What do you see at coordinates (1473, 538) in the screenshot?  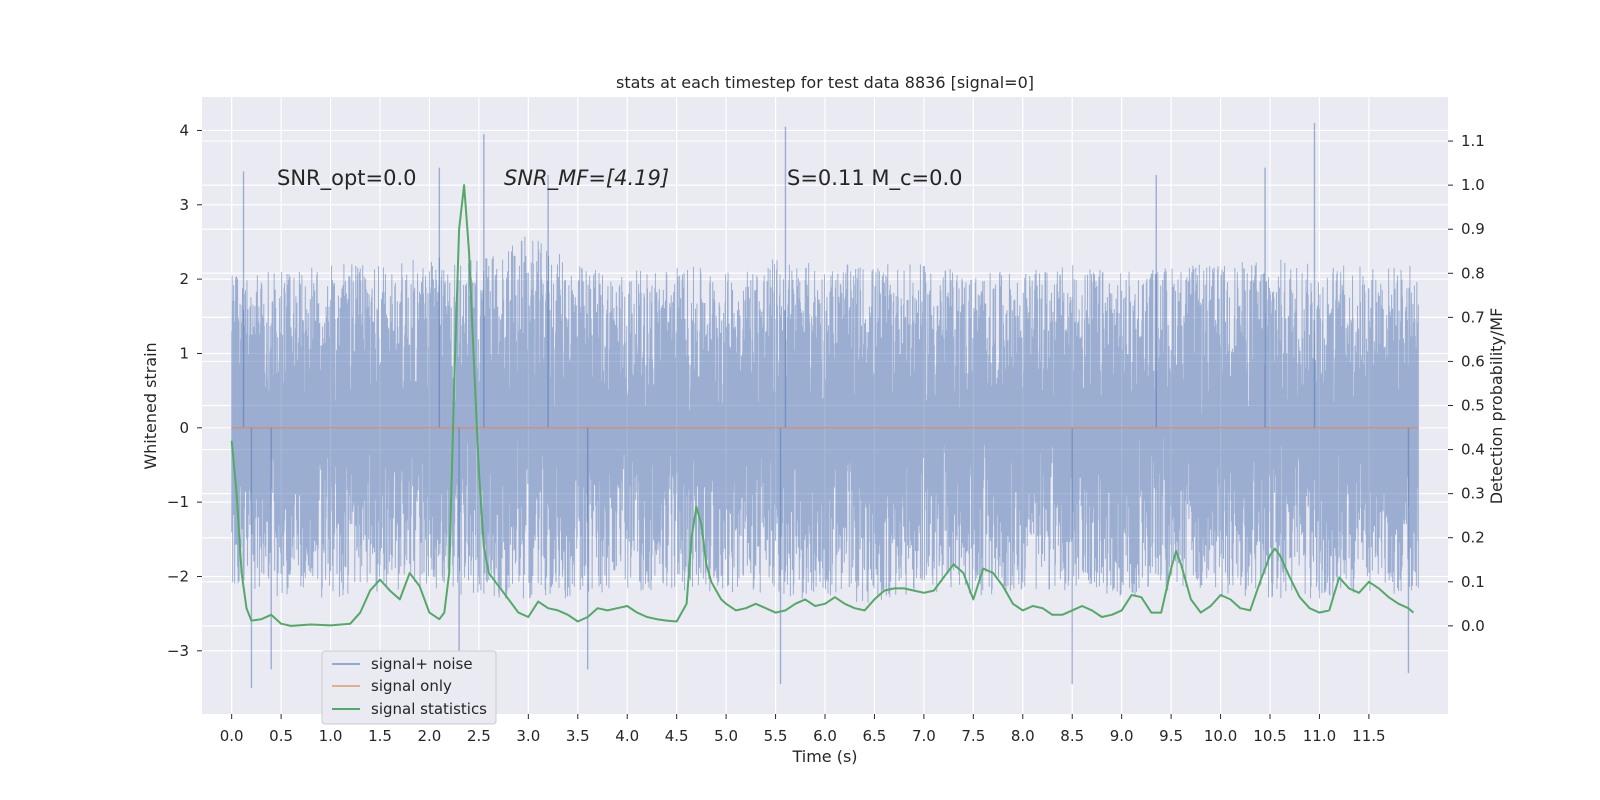 I see `y2-tick-label: 0.2` at bounding box center [1473, 538].